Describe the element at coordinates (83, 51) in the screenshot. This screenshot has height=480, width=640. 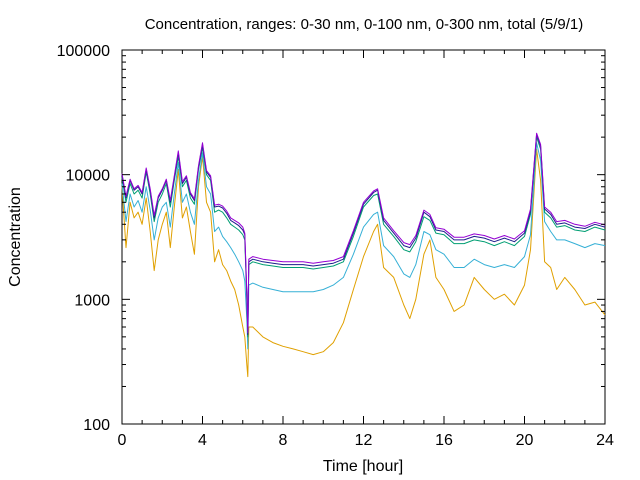
I see `y-tick-label: 100000` at that location.